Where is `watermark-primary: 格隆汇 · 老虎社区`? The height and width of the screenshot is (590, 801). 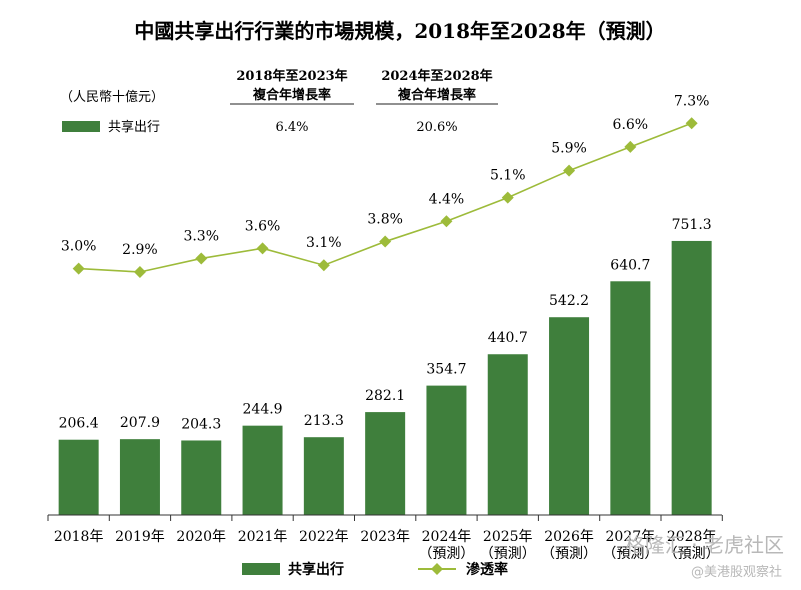 watermark-primary: 格隆汇 · 老虎社区 is located at coordinates (704, 545).